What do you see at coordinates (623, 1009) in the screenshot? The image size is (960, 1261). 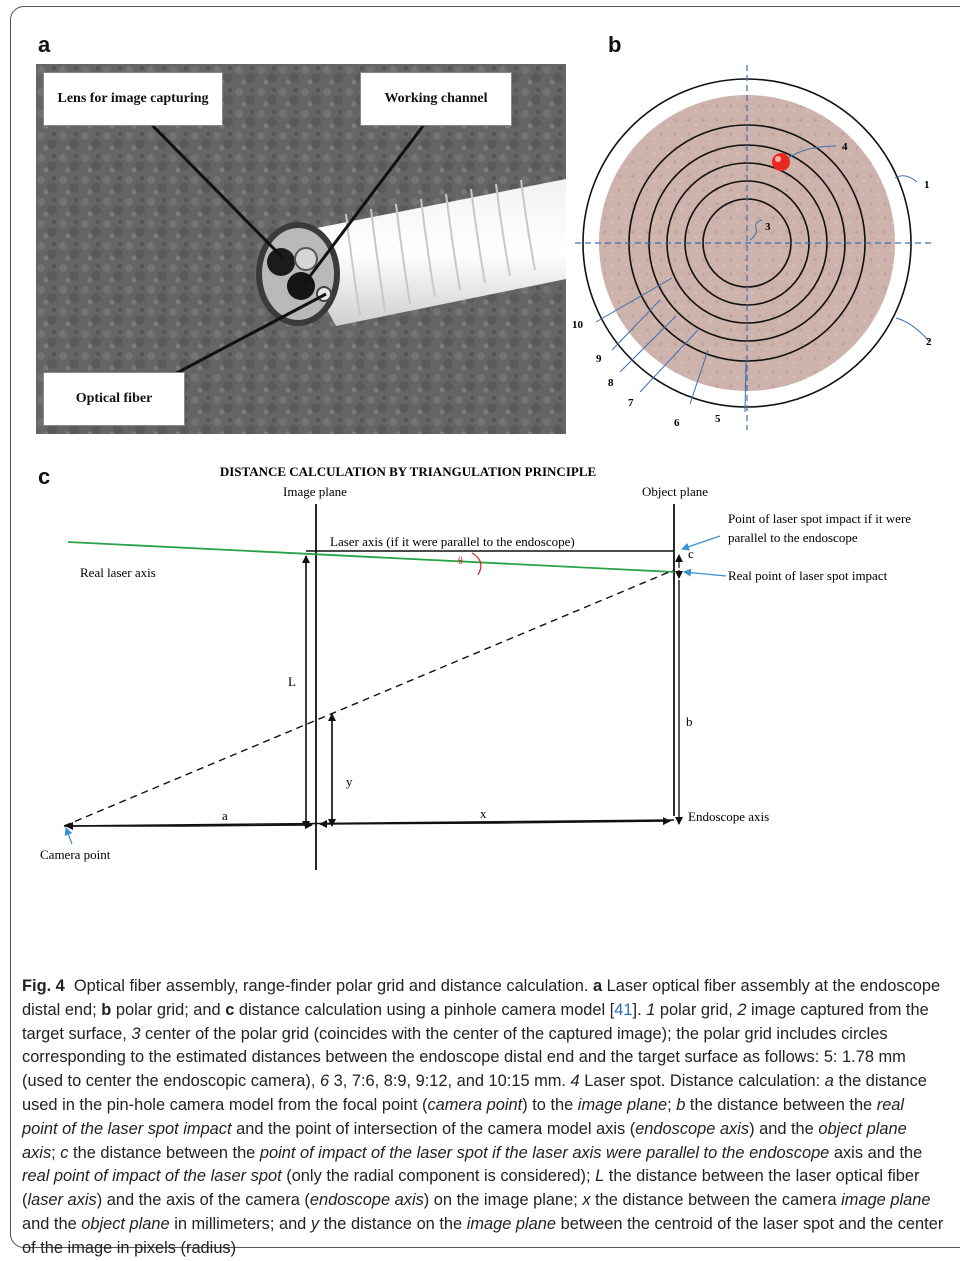 I see `reference-link: 41` at bounding box center [623, 1009].